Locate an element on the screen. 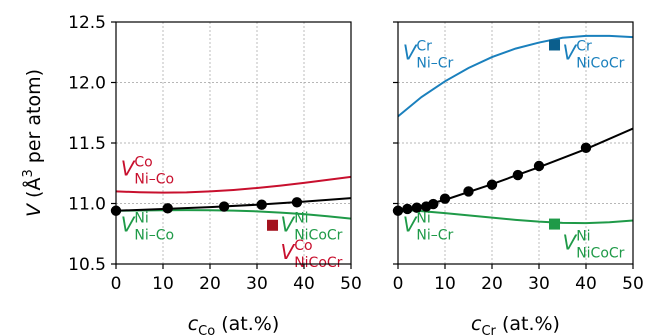 Image resolution: width=648 pixels, height=335 pixels. y-axis-unit: (Å is located at coordinates (33, 191).